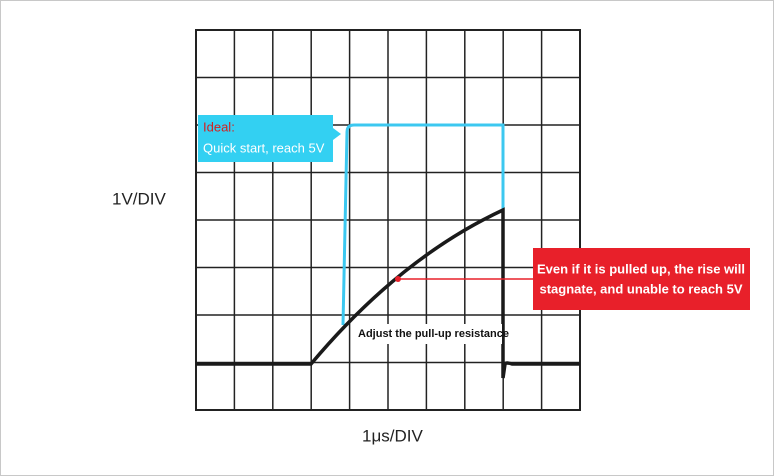  What do you see at coordinates (433, 334) in the screenshot?
I see `adjust-note: Adjust the pull-up resistance` at bounding box center [433, 334].